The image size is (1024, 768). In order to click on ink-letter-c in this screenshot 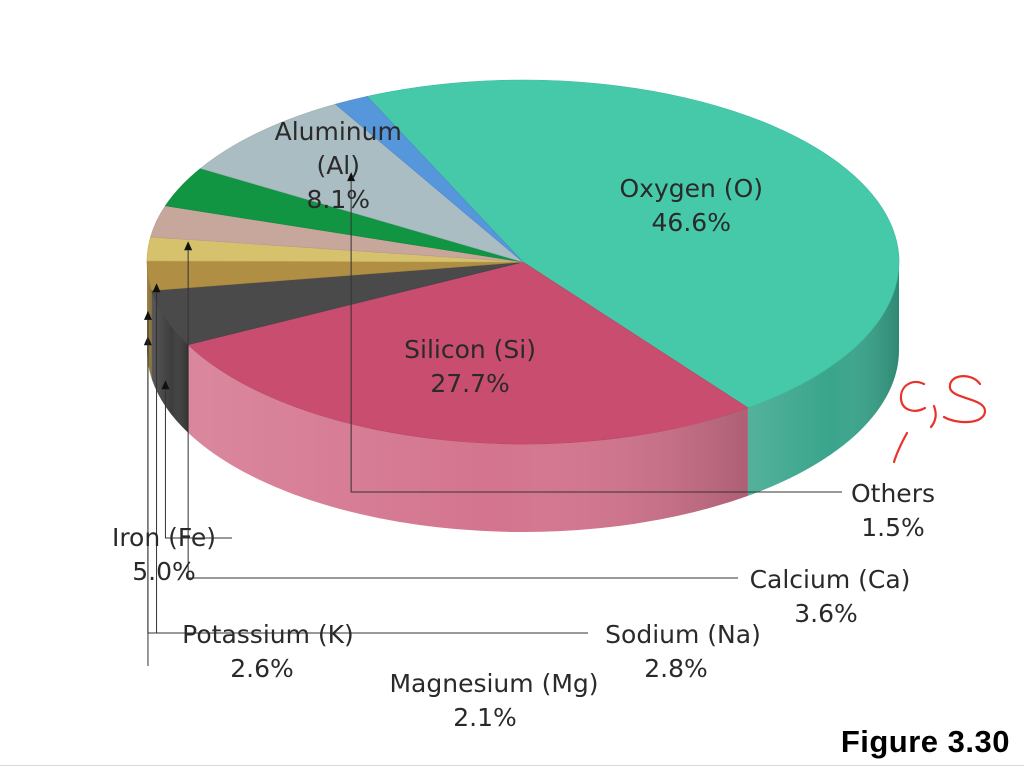, I will do `click(913, 396)`.